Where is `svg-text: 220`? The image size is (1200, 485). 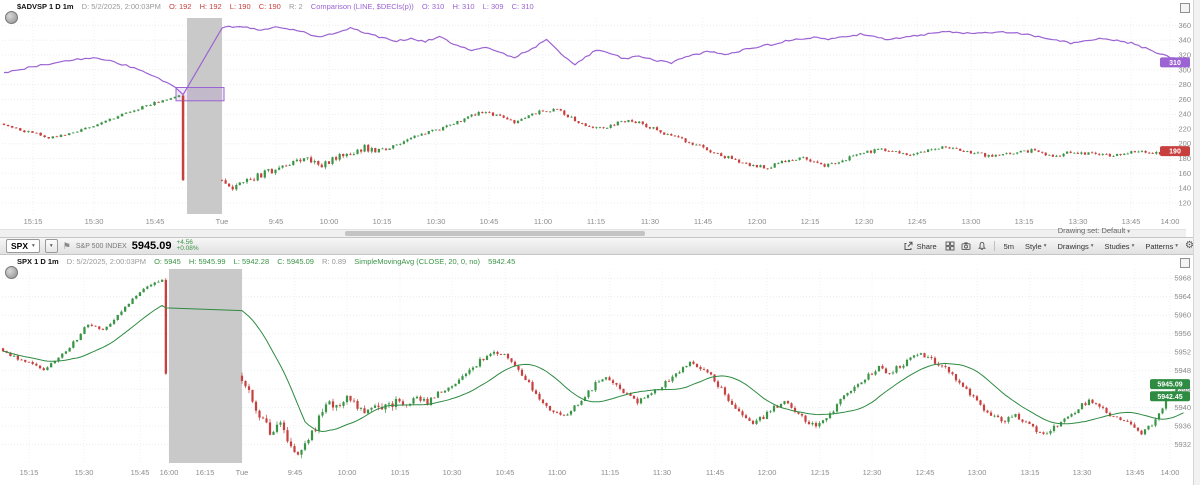
svg-text: 220 is located at coordinates (1184, 128).